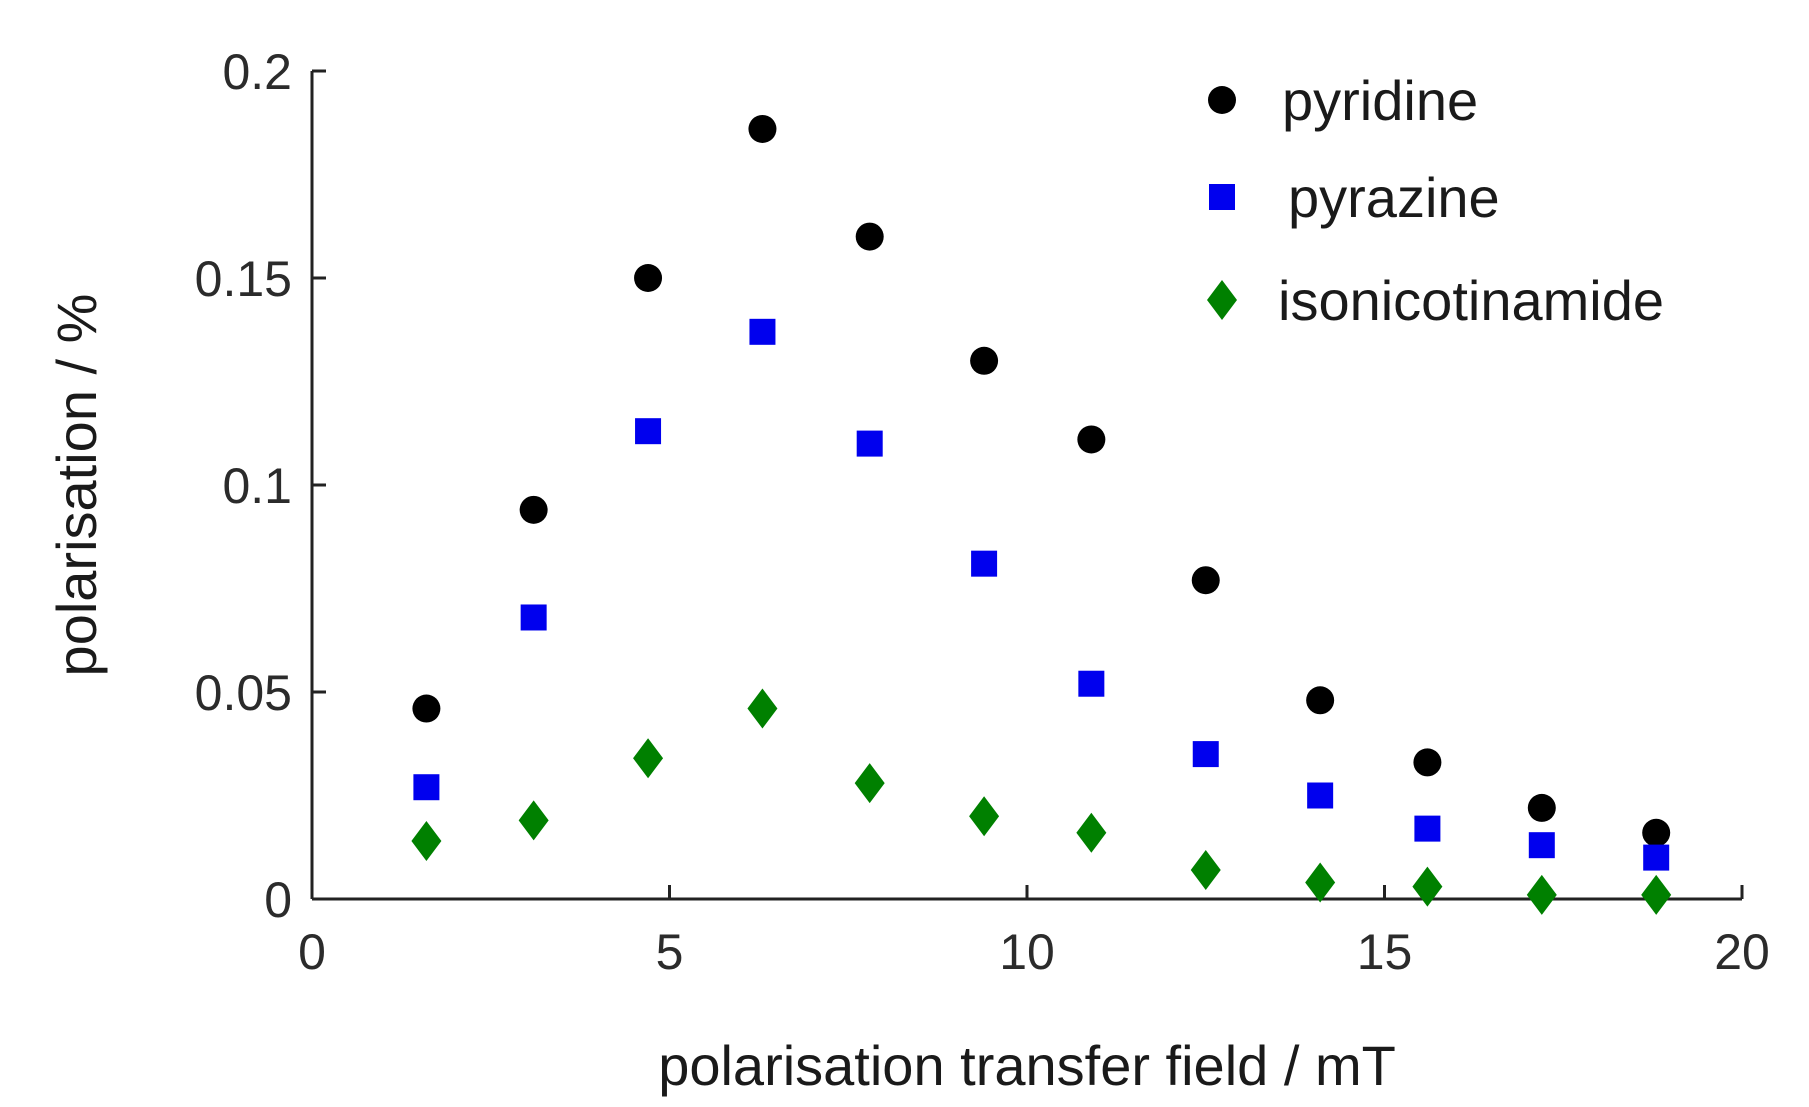  I want to click on x-tick-label: 10, so click(1027, 952).